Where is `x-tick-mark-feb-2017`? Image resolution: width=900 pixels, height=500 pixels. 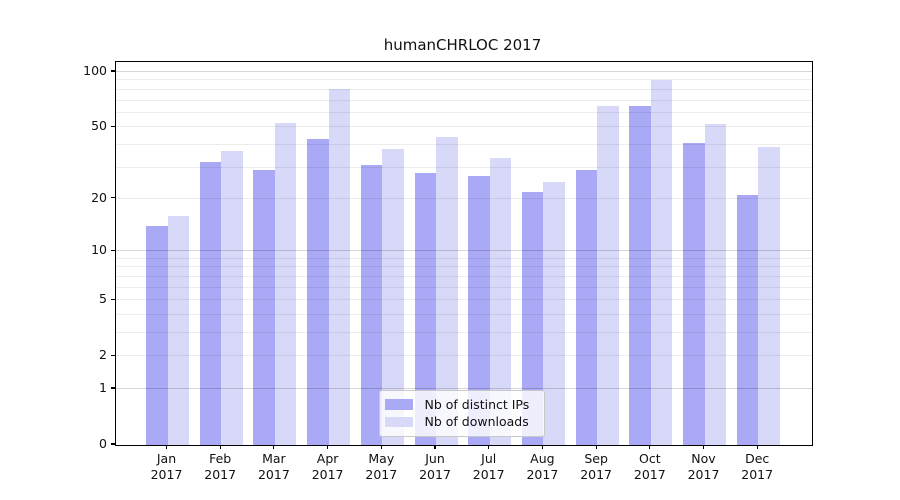
x-tick-mark-feb-2017 is located at coordinates (220, 447).